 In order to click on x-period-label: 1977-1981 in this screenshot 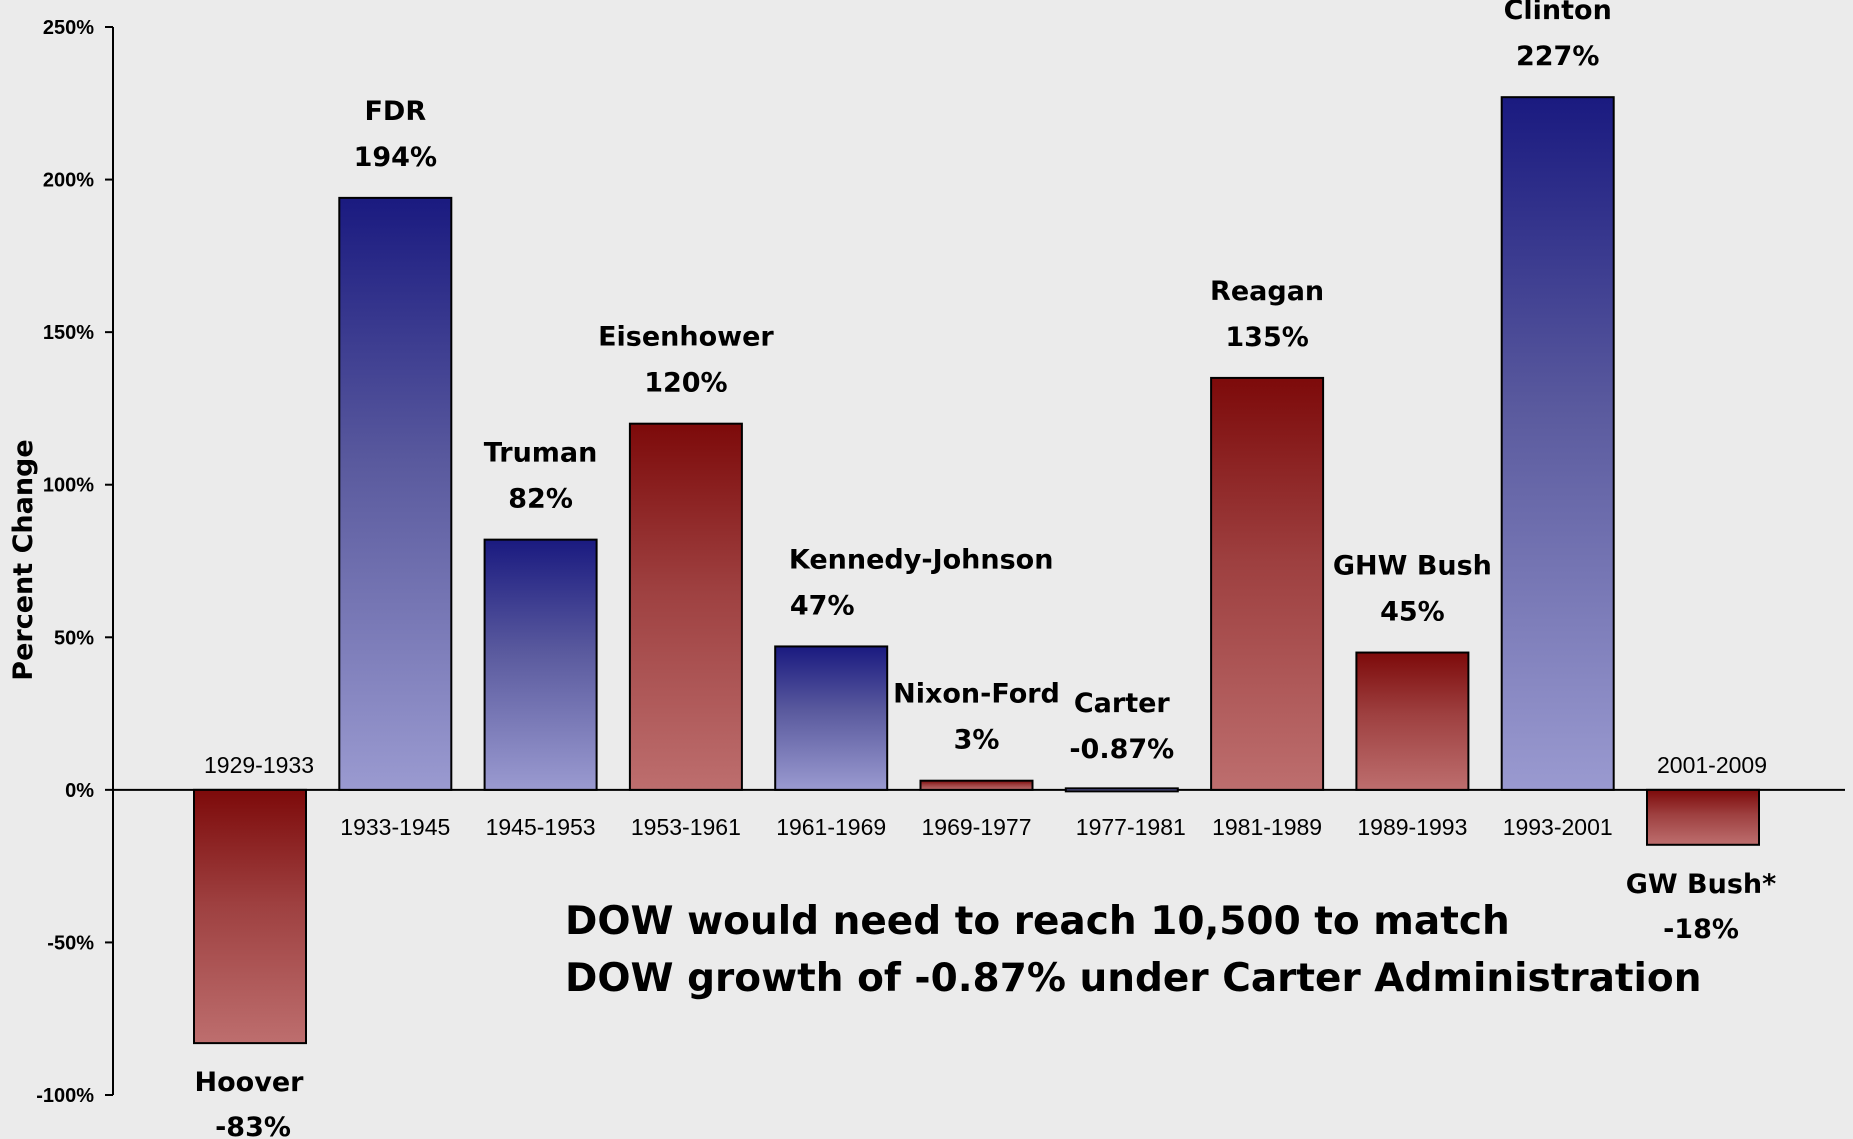, I will do `click(1131, 827)`.